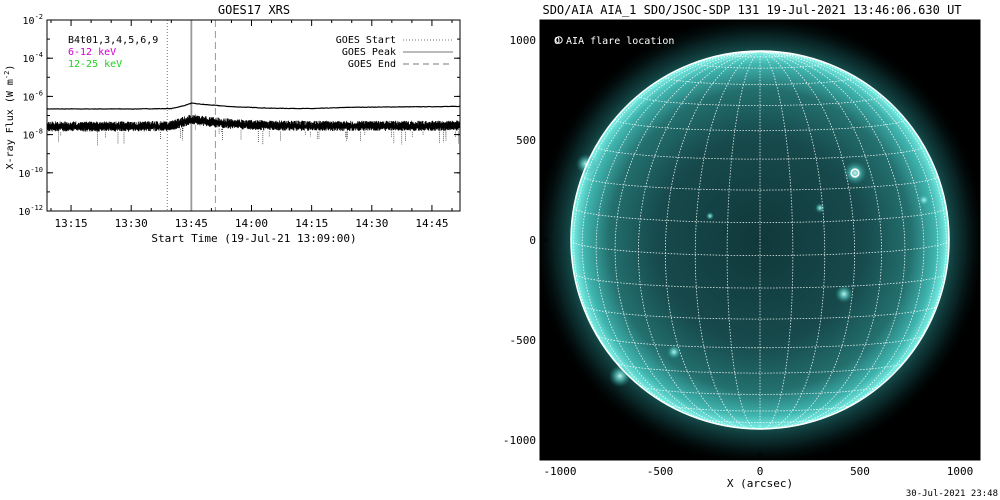 Image resolution: width=1000 pixels, height=500 pixels. What do you see at coordinates (311, 223) in the screenshot?
I see `goes-x-tick-label: 14:15` at bounding box center [311, 223].